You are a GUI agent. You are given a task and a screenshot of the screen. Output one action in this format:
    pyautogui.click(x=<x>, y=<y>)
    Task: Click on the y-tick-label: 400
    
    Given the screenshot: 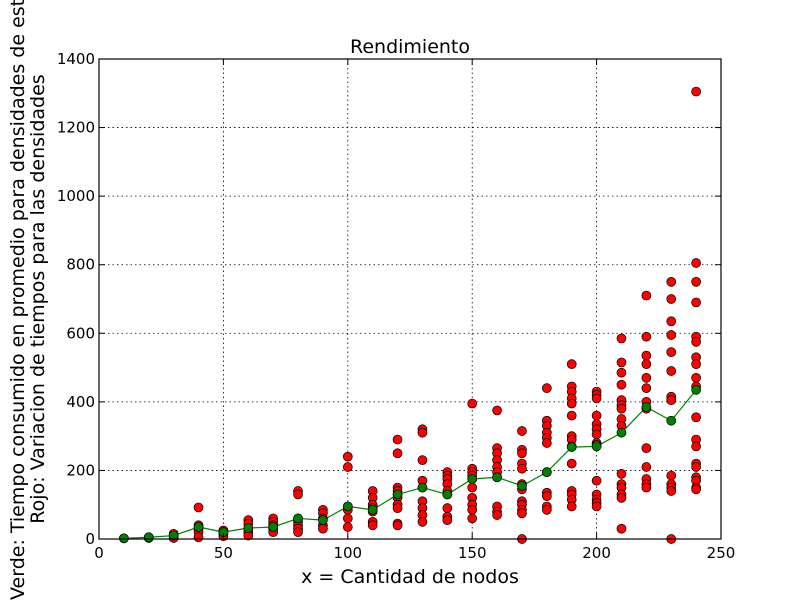 What is the action you would take?
    pyautogui.click(x=80, y=402)
    